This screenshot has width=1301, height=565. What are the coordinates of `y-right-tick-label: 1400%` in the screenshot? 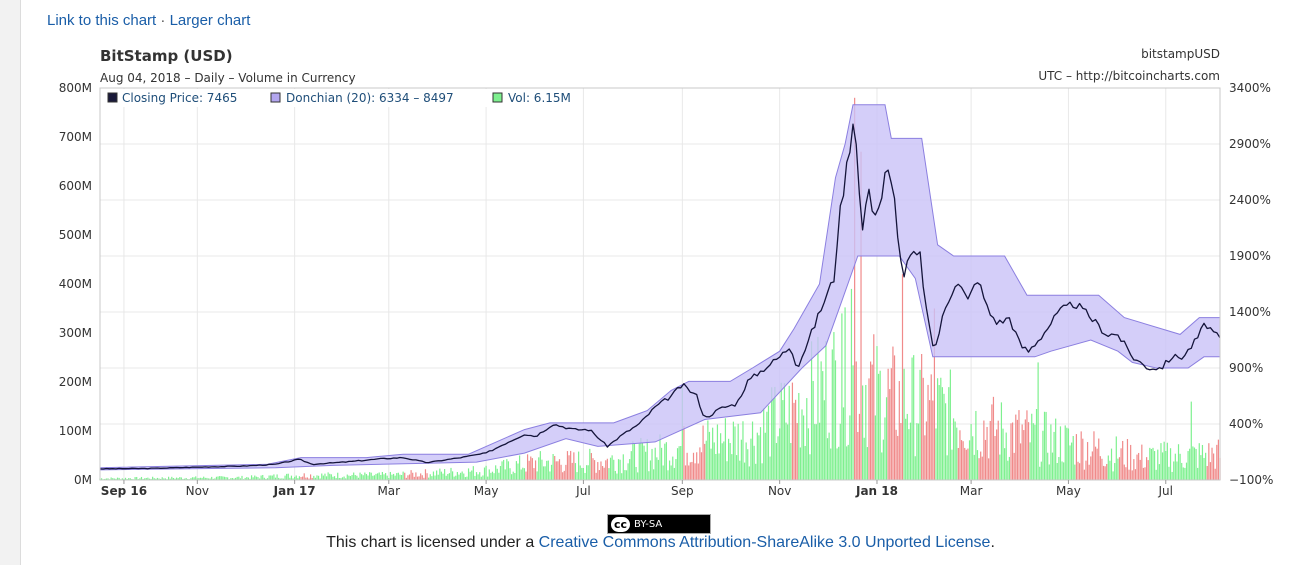 It's located at (1250, 312).